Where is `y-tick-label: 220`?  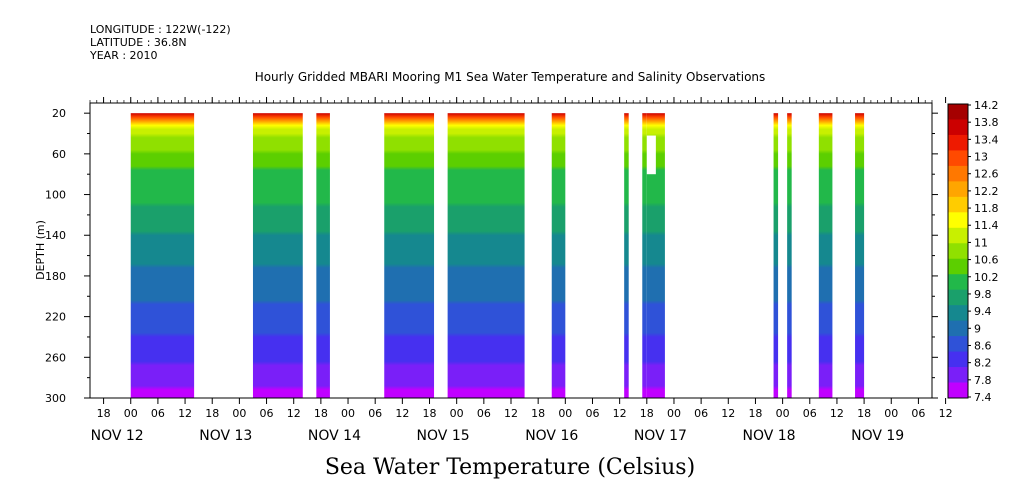 y-tick-label: 220 is located at coordinates (55, 317).